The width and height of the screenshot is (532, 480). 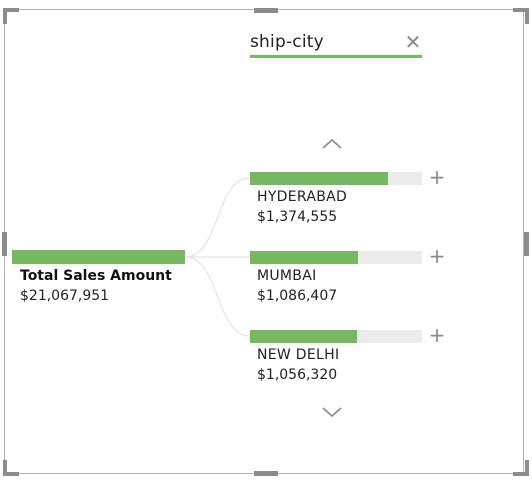 I want to click on root-bar, so click(x=98, y=257).